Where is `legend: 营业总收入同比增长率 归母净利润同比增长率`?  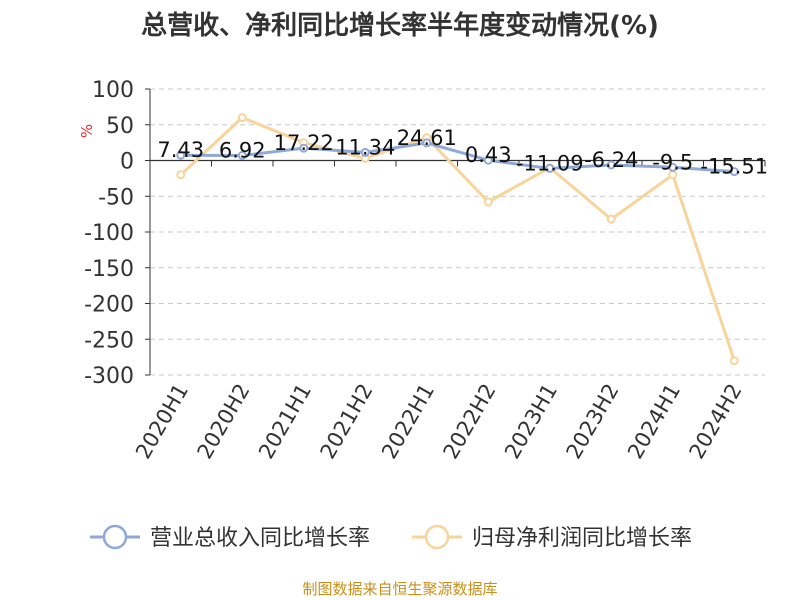
legend: 营业总收入同比增长率 归母净利润同比增长率 is located at coordinates (391, 537).